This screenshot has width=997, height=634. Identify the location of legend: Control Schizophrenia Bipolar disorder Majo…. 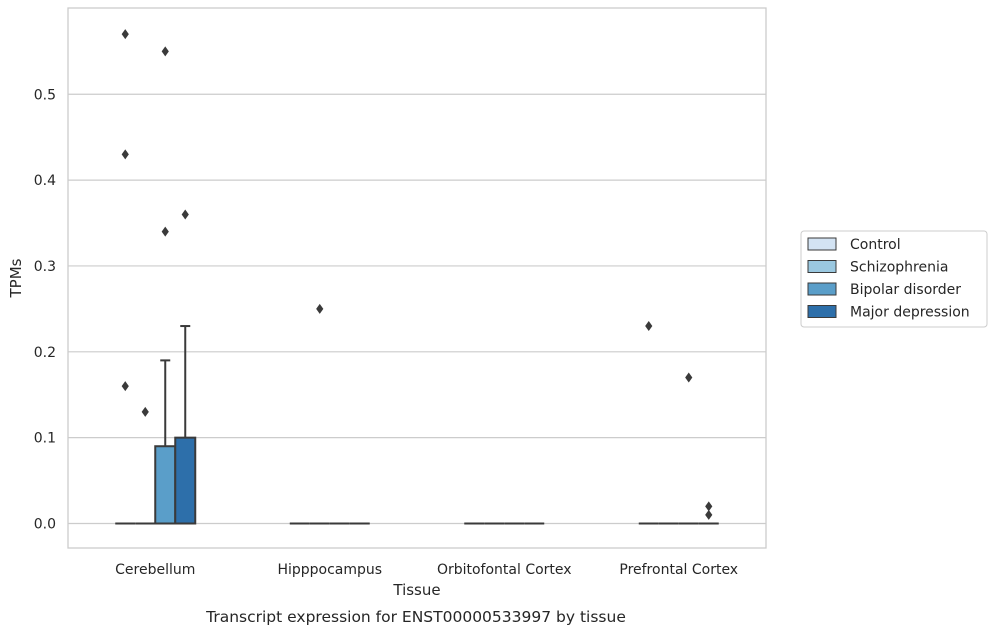
(894, 279).